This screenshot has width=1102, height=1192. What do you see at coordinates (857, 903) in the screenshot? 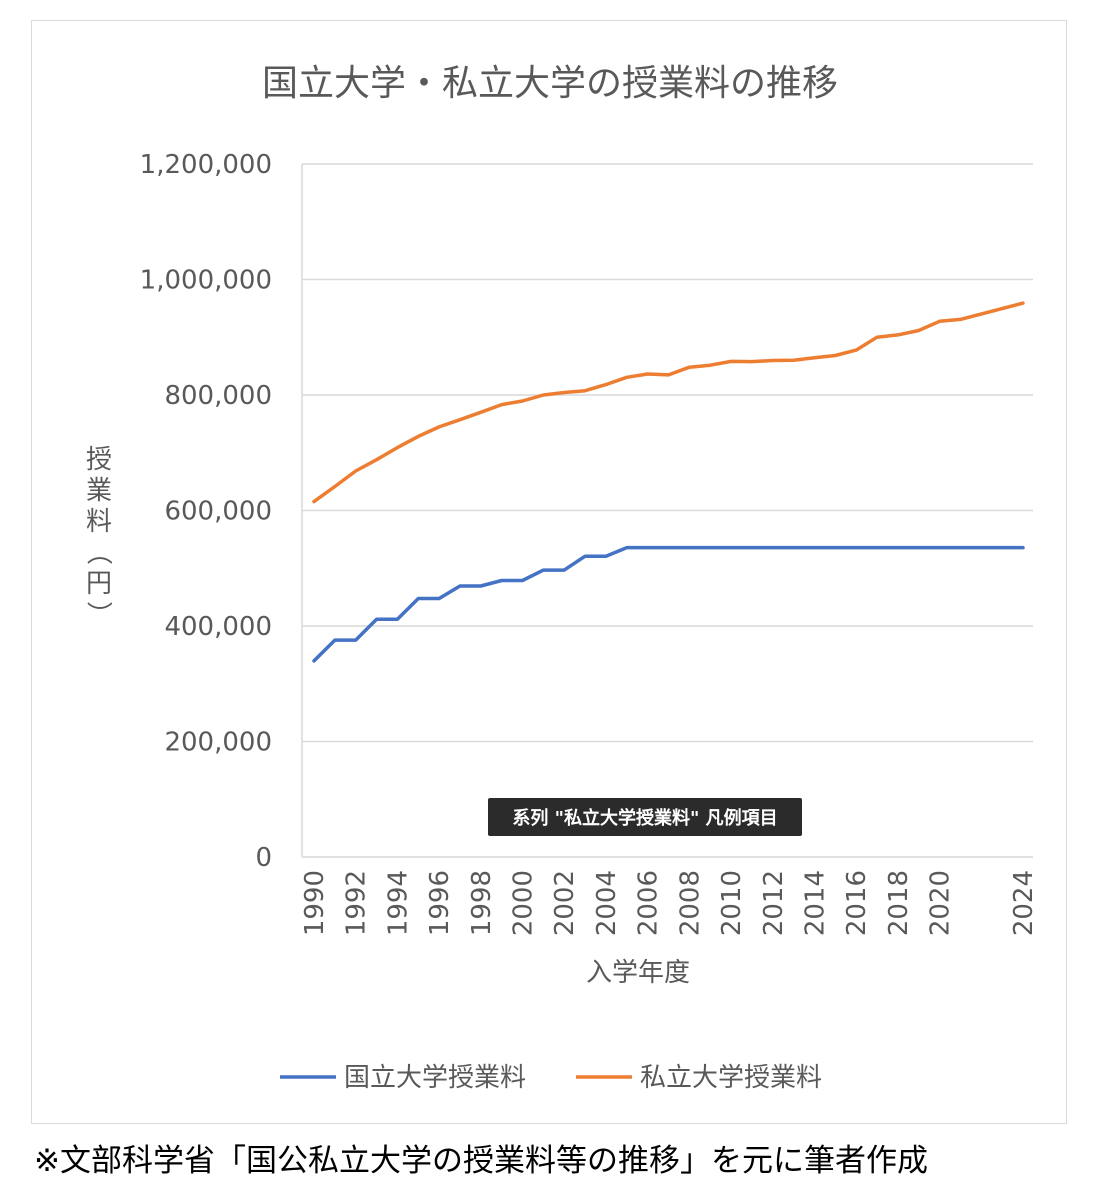
I see `x-tick-label: 2016` at bounding box center [857, 903].